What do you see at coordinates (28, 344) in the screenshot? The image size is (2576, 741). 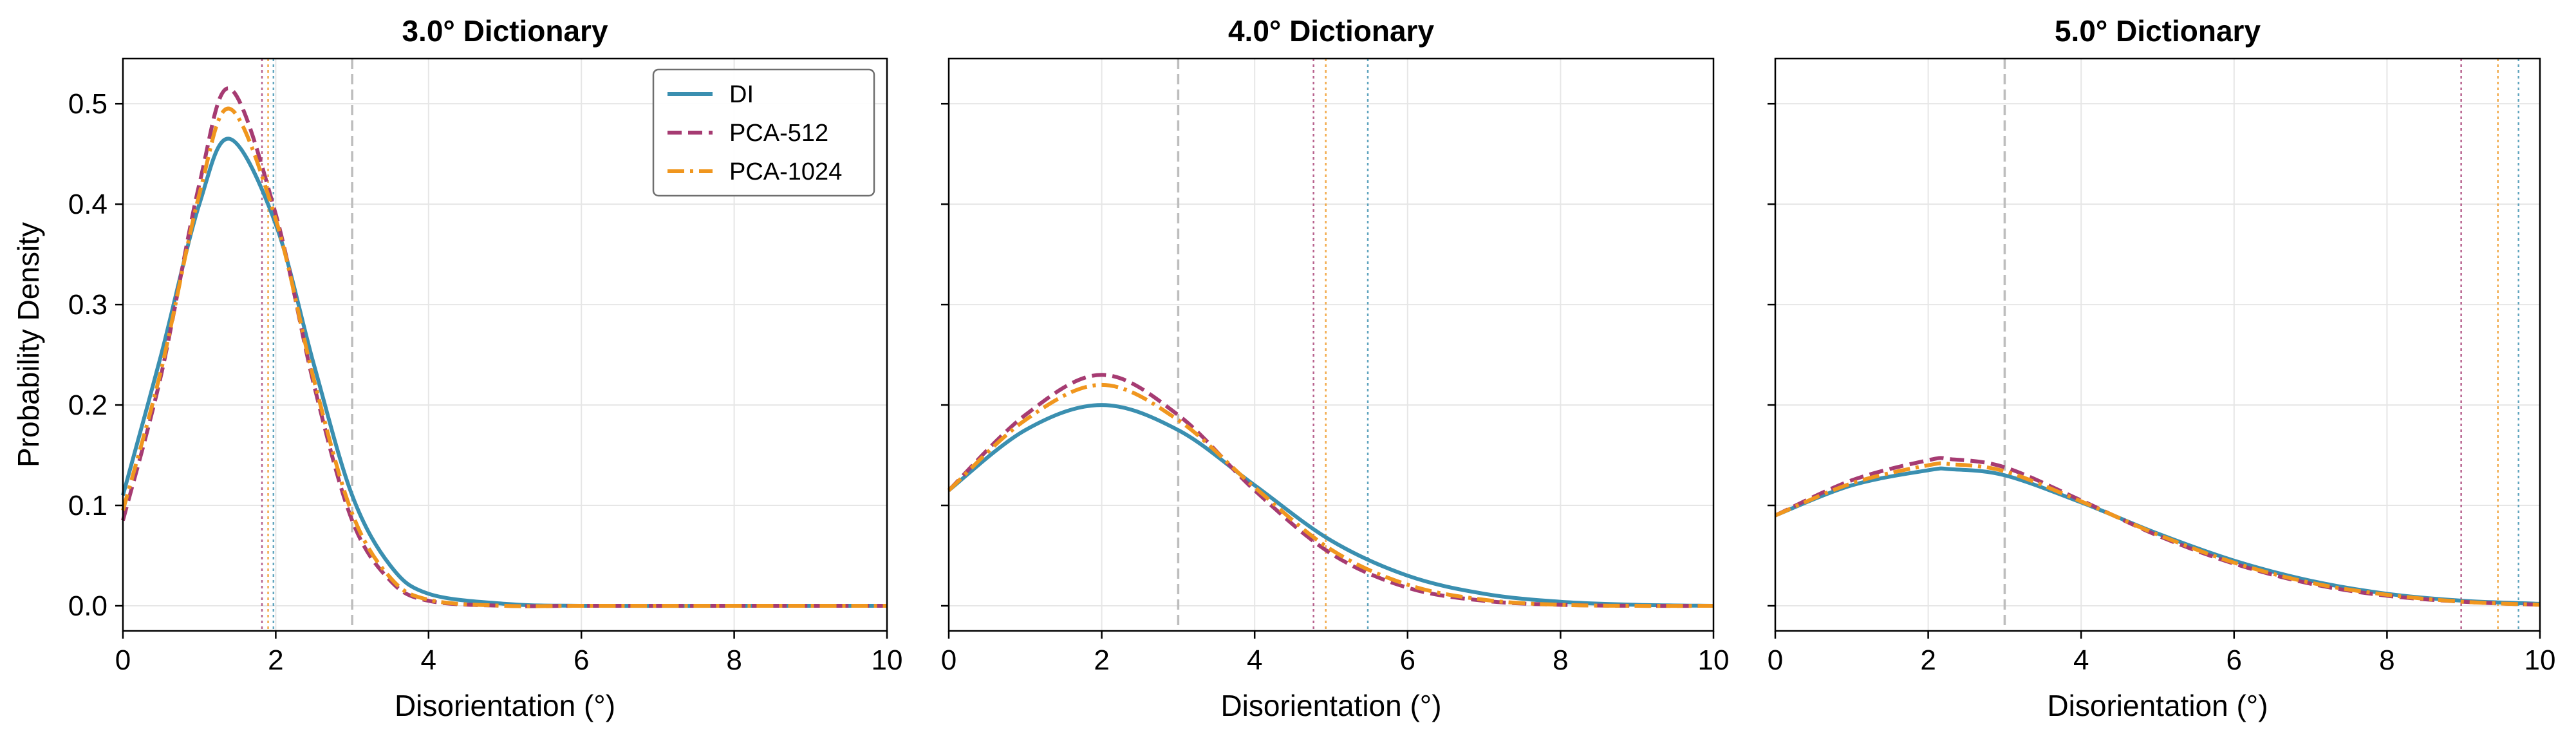 I see `y-axis-label: Probability Density` at bounding box center [28, 344].